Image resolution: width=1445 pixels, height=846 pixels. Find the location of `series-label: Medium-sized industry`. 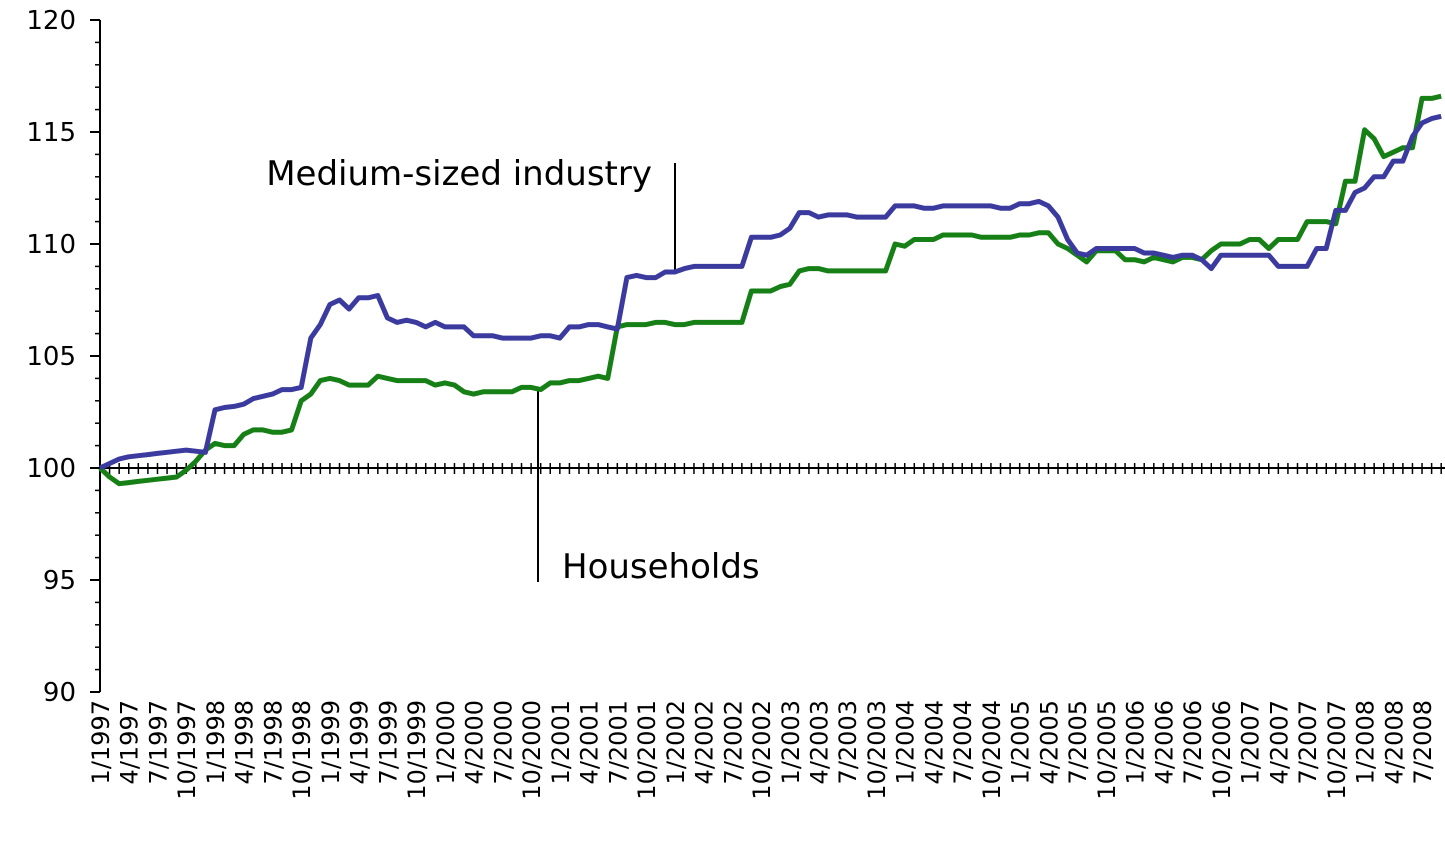

series-label: Medium-sized industry is located at coordinates (459, 174).